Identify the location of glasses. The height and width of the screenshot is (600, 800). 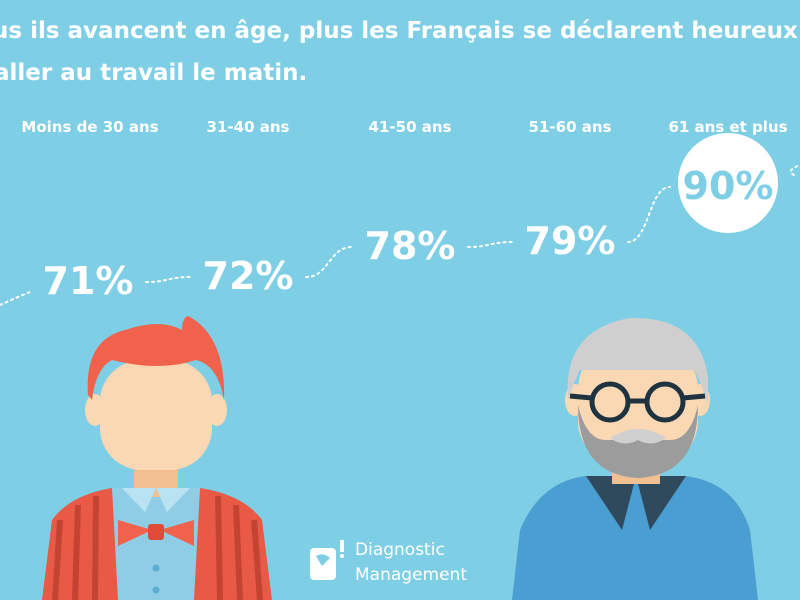
(637, 402).